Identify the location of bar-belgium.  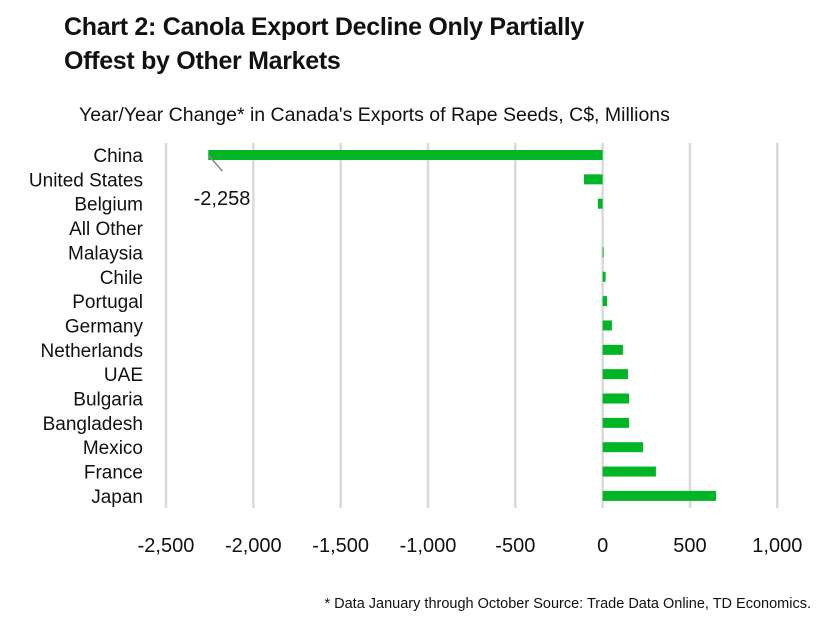
(600, 203).